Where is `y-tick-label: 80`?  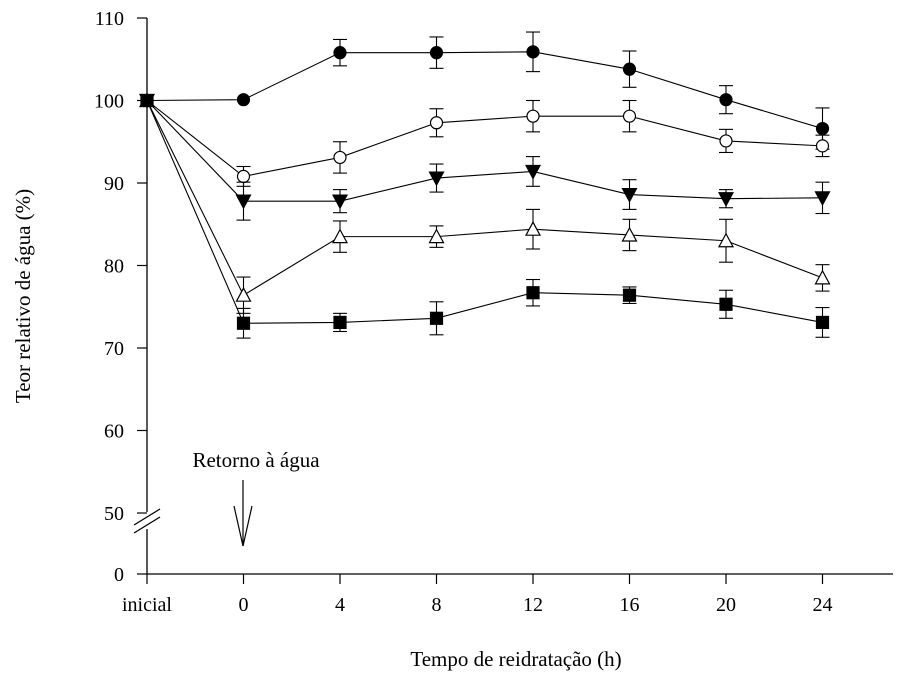
y-tick-label: 80 is located at coordinates (114, 267).